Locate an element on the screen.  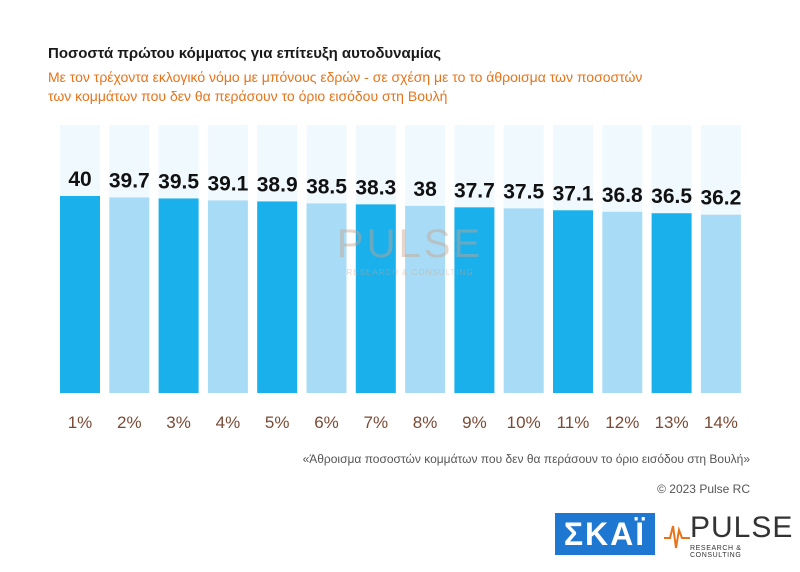
x-tick-label: 13% is located at coordinates (672, 422).